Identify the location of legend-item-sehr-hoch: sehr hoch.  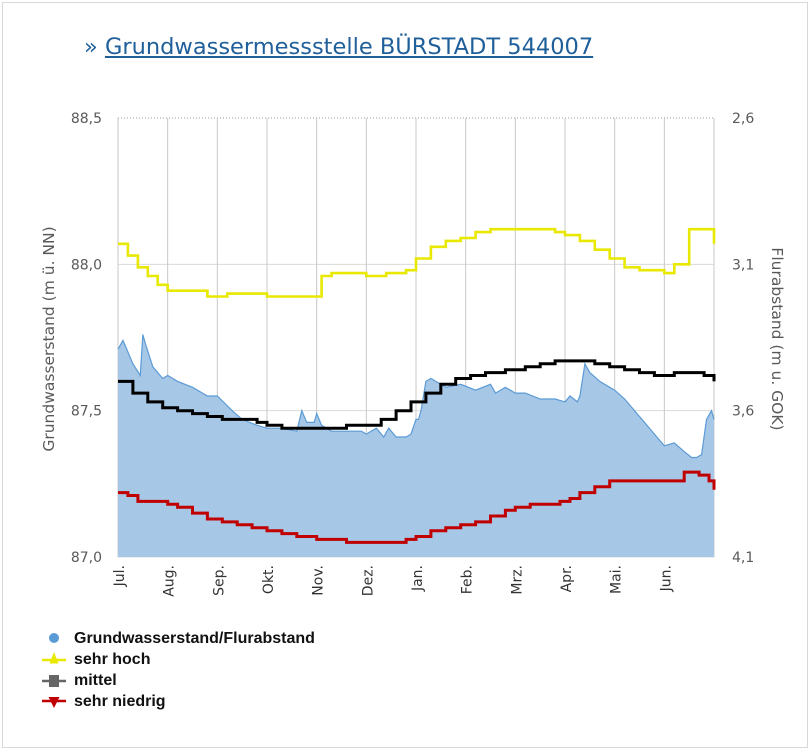
(177, 659).